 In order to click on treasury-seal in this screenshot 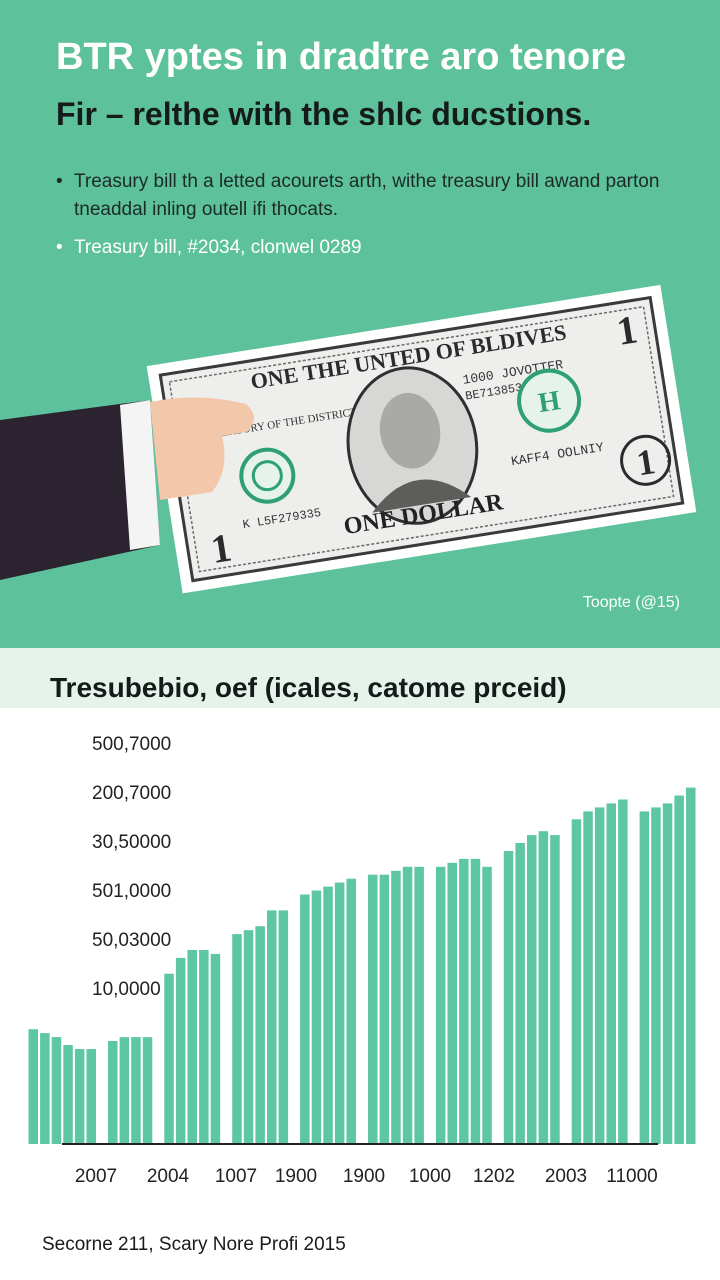, I will do `click(267, 475)`.